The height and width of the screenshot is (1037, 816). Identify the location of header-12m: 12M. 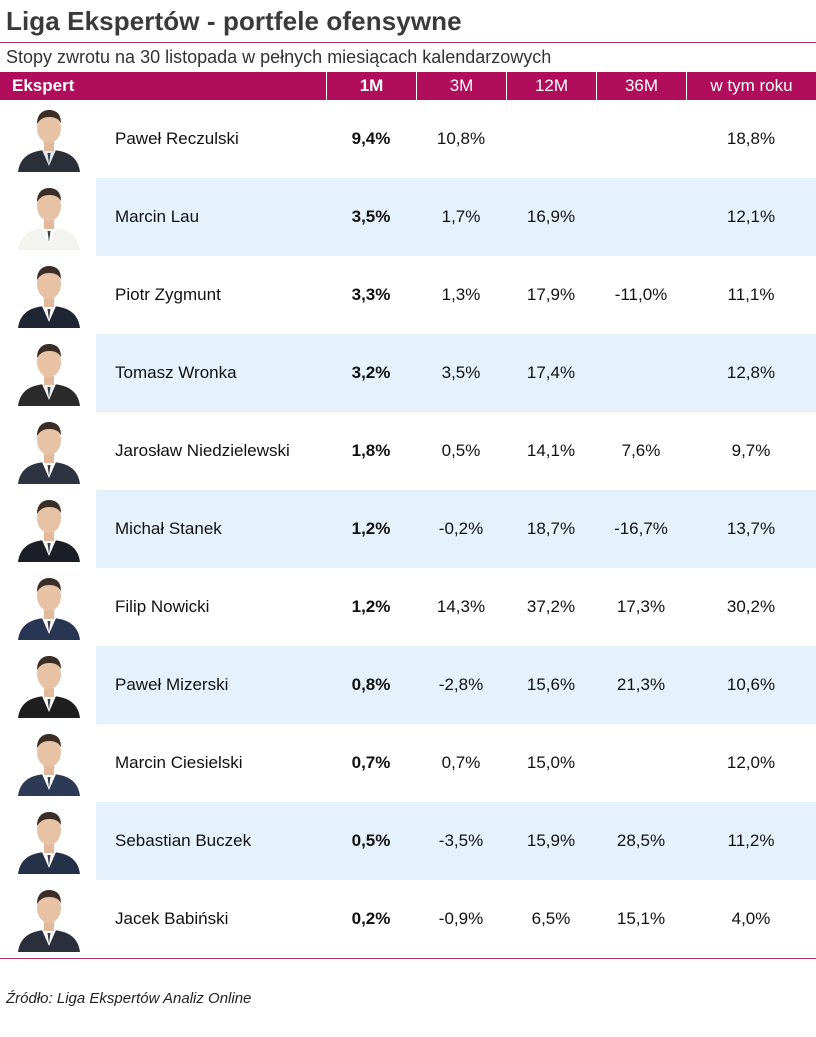
(551, 86).